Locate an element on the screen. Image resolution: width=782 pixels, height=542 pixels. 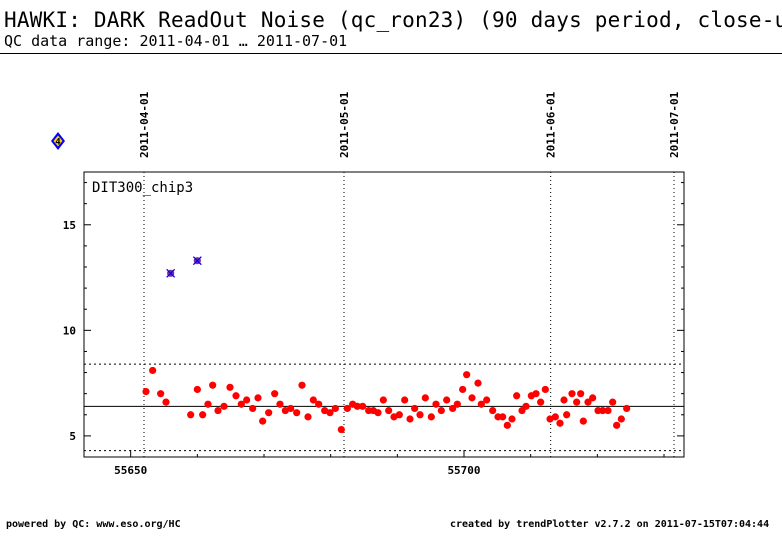
data-range-subtitle: QC data range: 2011-04-01 … 2011-07-01 is located at coordinates (176, 41).